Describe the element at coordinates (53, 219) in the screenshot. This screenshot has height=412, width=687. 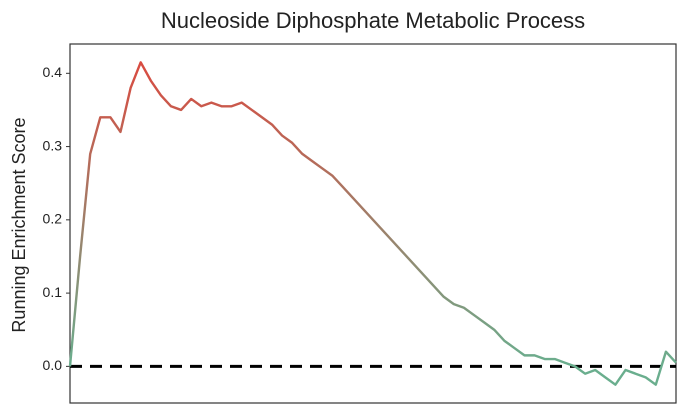
I see `y-tick-label: 0.2` at that location.